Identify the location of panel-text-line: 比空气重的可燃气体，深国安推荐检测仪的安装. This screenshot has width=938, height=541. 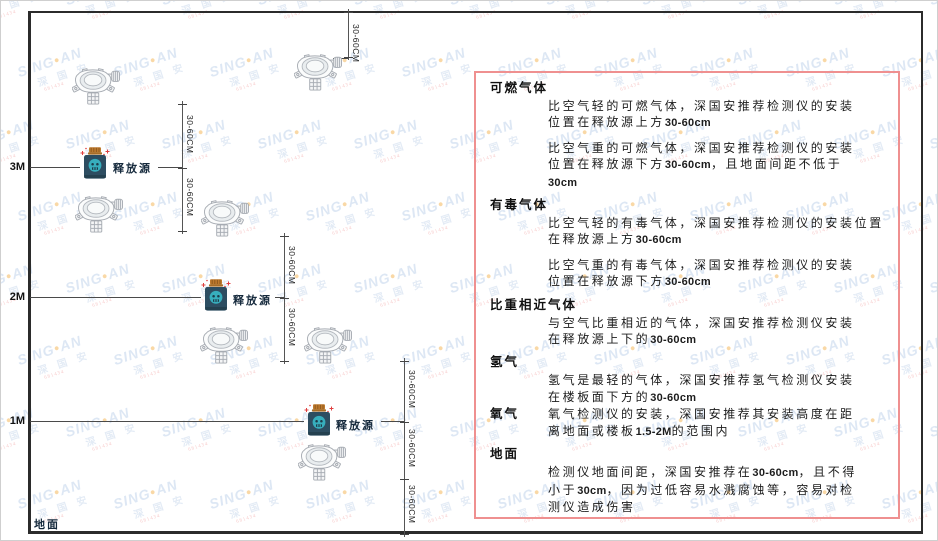
(701, 147).